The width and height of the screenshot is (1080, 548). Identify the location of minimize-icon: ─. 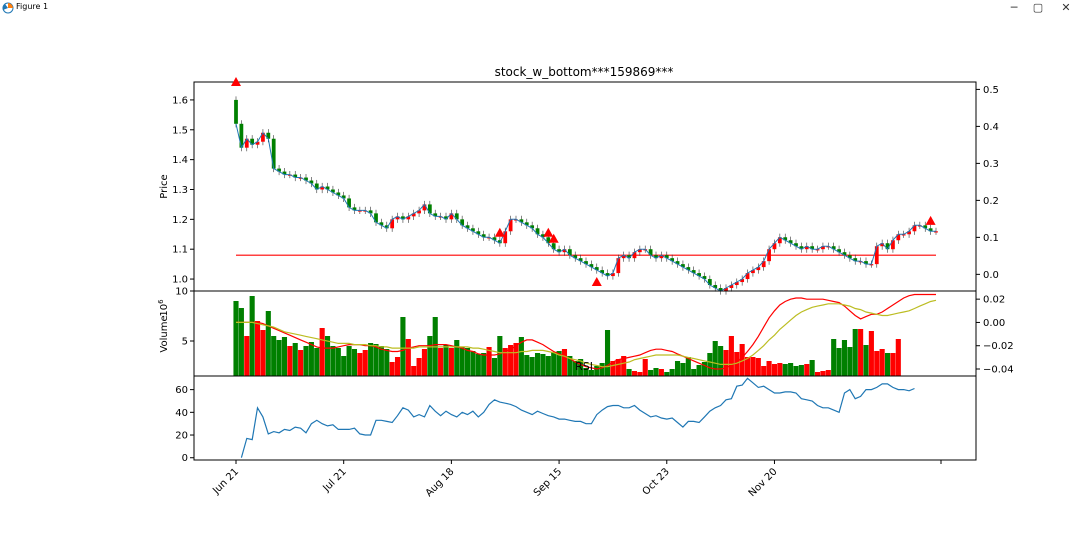
(1014, 7).